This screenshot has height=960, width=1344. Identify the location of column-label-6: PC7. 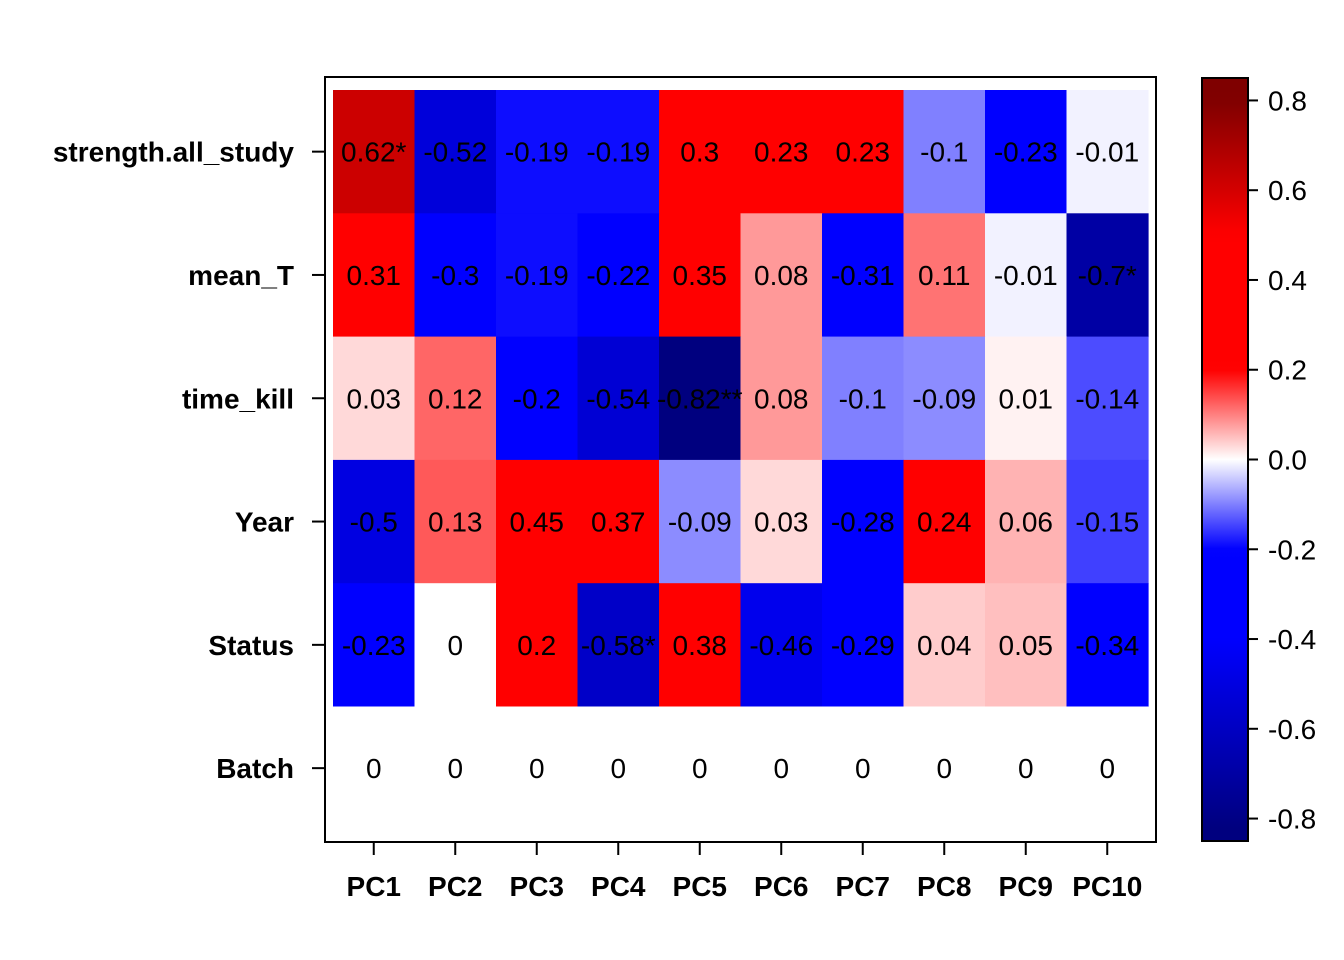
(863, 886).